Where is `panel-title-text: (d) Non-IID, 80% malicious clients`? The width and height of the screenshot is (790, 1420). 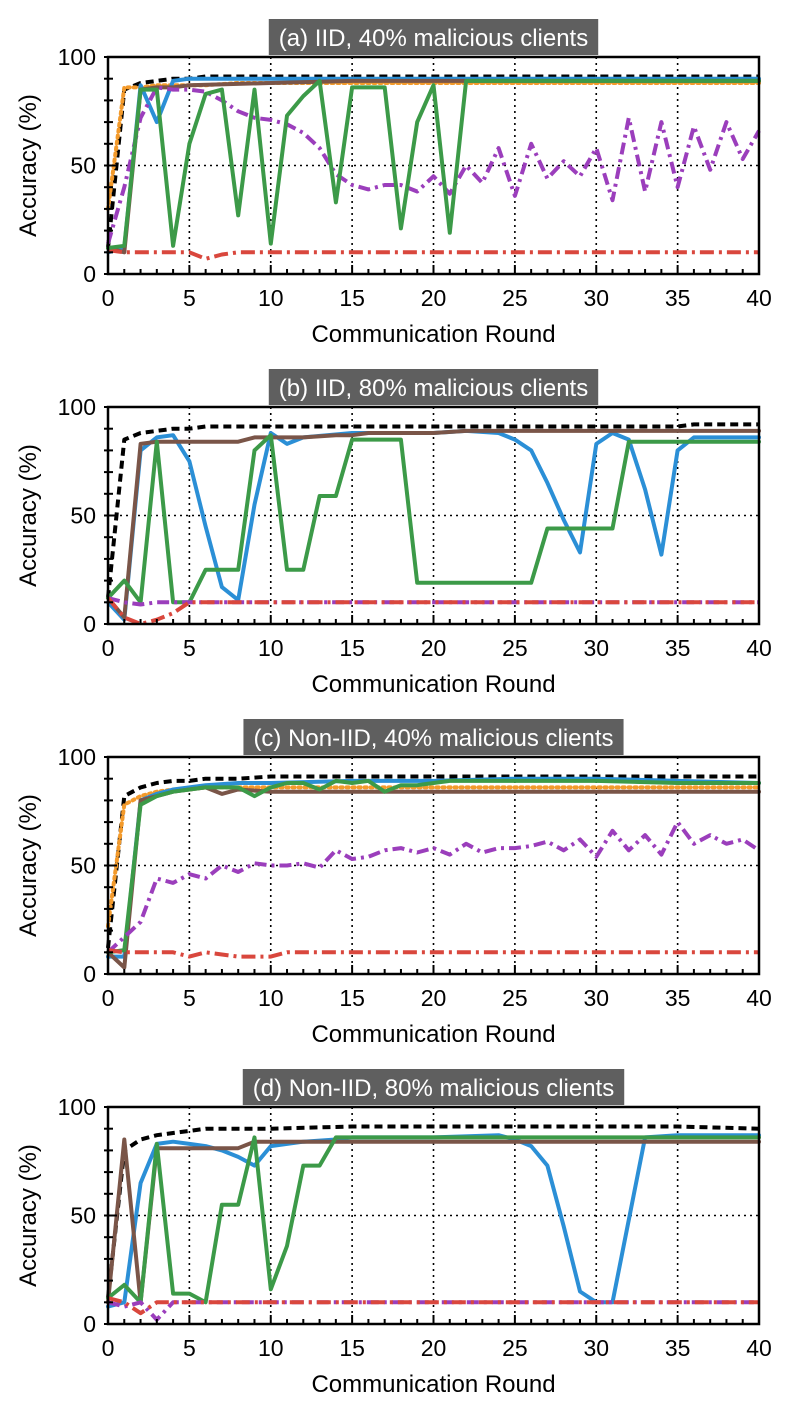
panel-title-text: (d) Non-IID, 80% malicious clients is located at coordinates (433, 1088).